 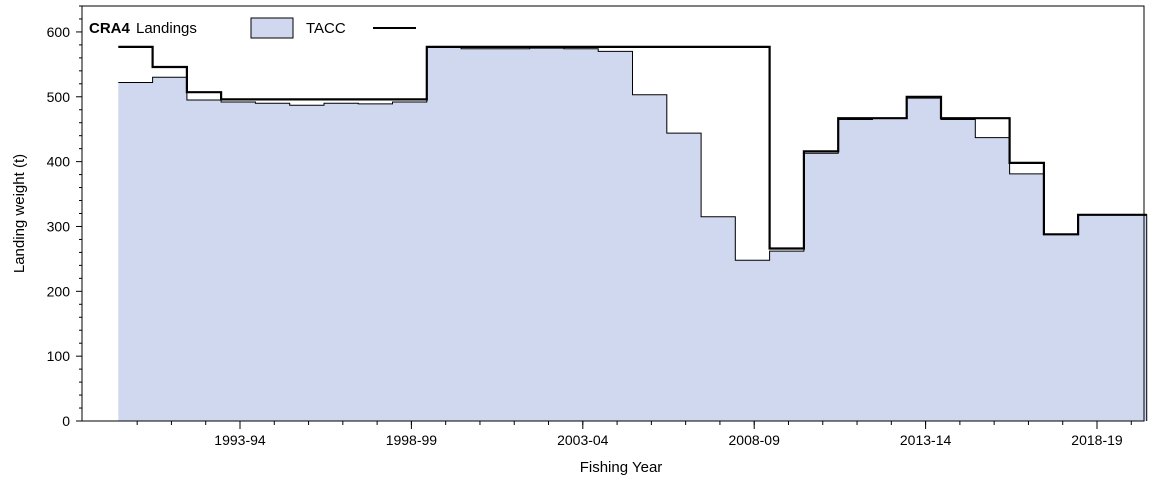 What do you see at coordinates (59, 32) in the screenshot?
I see `y-tick-label-600: 600` at bounding box center [59, 32].